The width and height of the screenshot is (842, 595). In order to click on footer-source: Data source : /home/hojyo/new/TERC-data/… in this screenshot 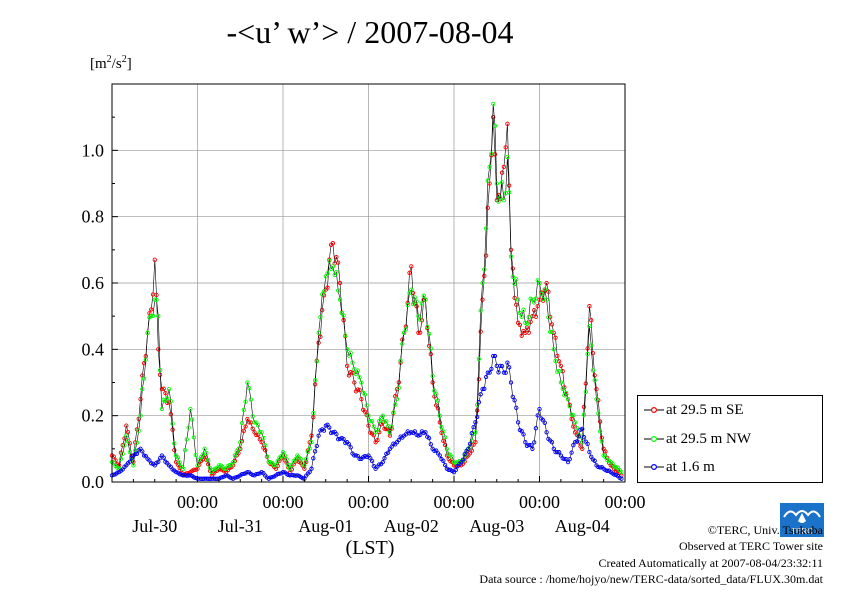, I will do `click(651, 579)`.